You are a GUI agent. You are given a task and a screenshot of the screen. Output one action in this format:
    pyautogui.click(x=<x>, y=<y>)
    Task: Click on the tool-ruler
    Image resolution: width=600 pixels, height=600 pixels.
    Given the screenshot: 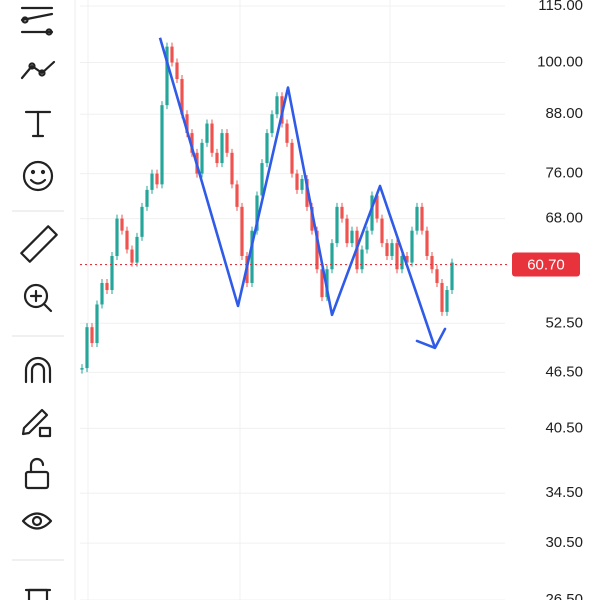 What is the action you would take?
    pyautogui.click(x=39, y=244)
    